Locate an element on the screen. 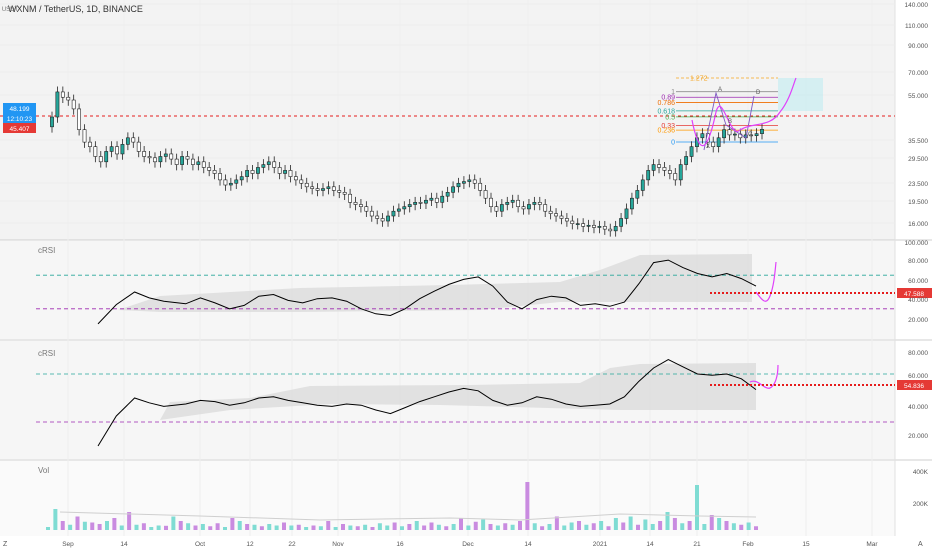 The height and width of the screenshot is (550, 932). last-price-badge-text: 45.407 is located at coordinates (20, 129).